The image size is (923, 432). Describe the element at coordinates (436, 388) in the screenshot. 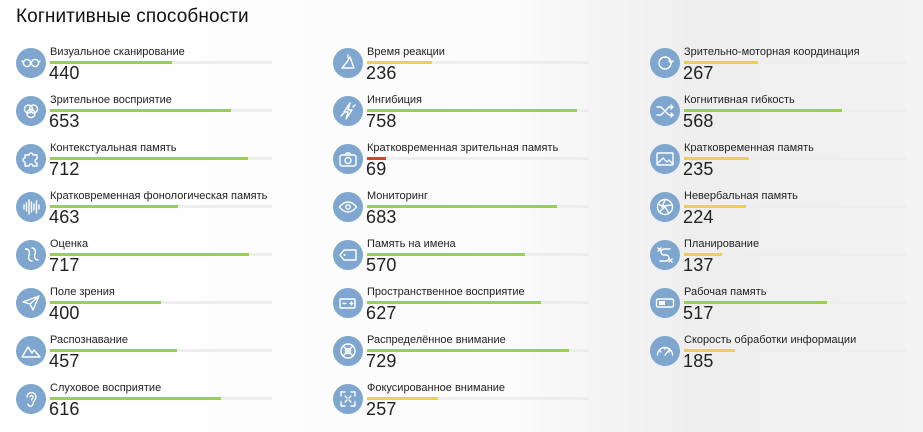

I see `ability-name: Фокусированное внимание` at that location.